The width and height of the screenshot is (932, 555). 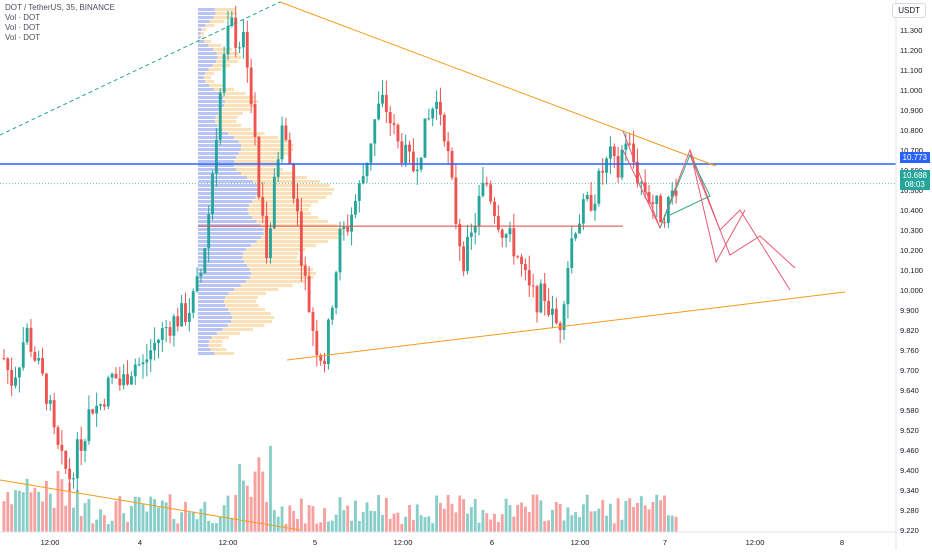 What do you see at coordinates (492, 542) in the screenshot?
I see `x-tick-label: 6` at bounding box center [492, 542].